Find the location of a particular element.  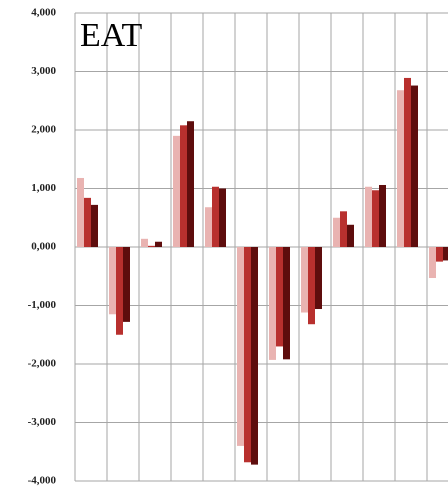

y-tick-label: 3,000 is located at coordinates (43, 71).